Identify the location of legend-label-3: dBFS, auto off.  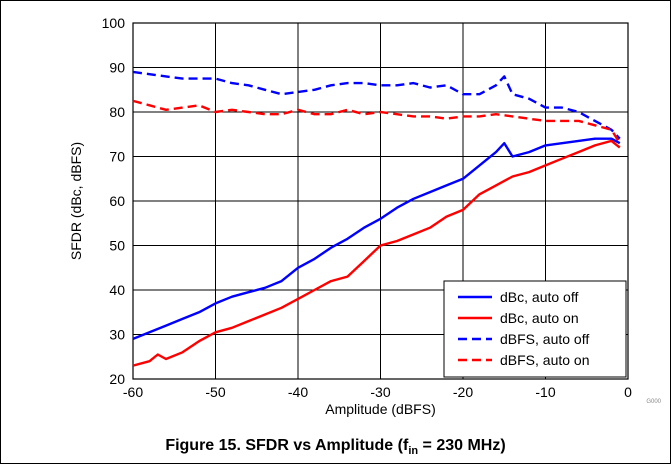
(544, 339).